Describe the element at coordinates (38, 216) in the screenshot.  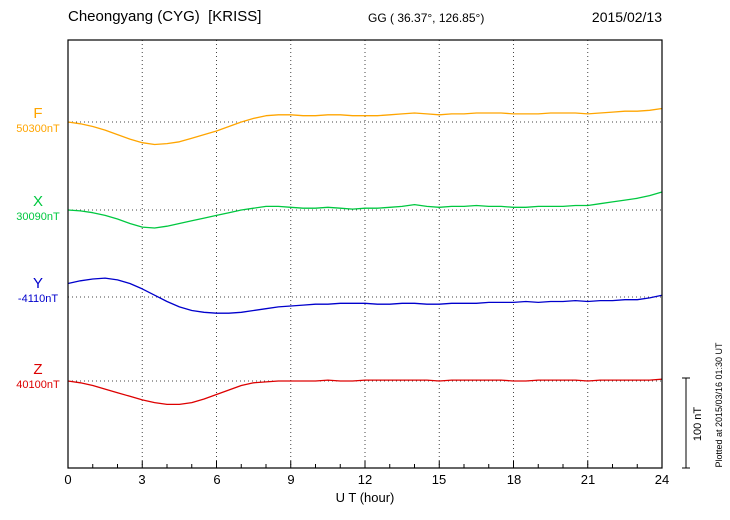
I see `series-baseline-X: 30090nT` at that location.